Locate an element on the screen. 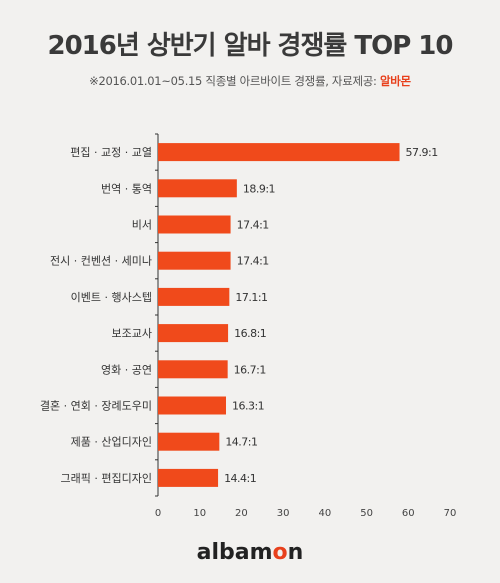 The height and width of the screenshot is (583, 500). category-label: 이벤트 · 행사스텝 is located at coordinates (111, 297).